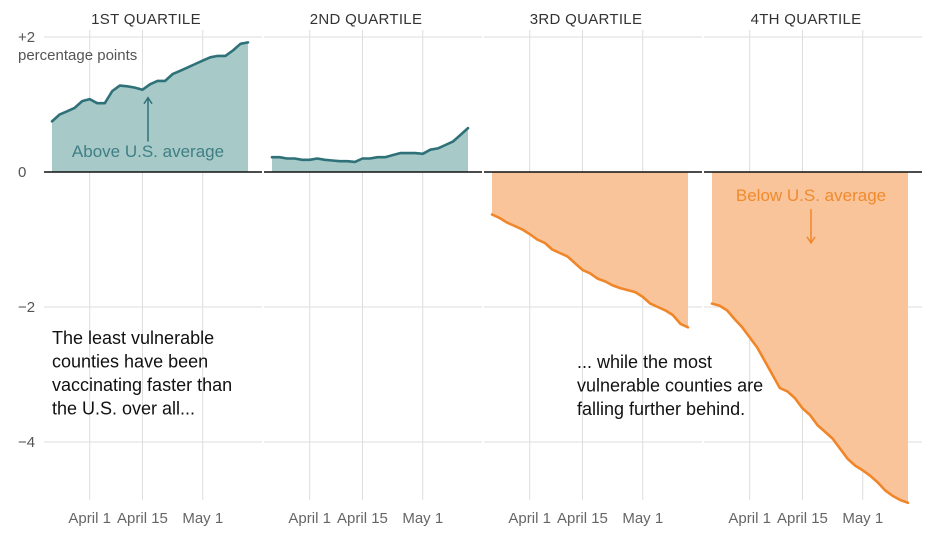 This screenshot has width=940, height=540. What do you see at coordinates (77, 55) in the screenshot?
I see `y-unit-label: percentage points` at bounding box center [77, 55].